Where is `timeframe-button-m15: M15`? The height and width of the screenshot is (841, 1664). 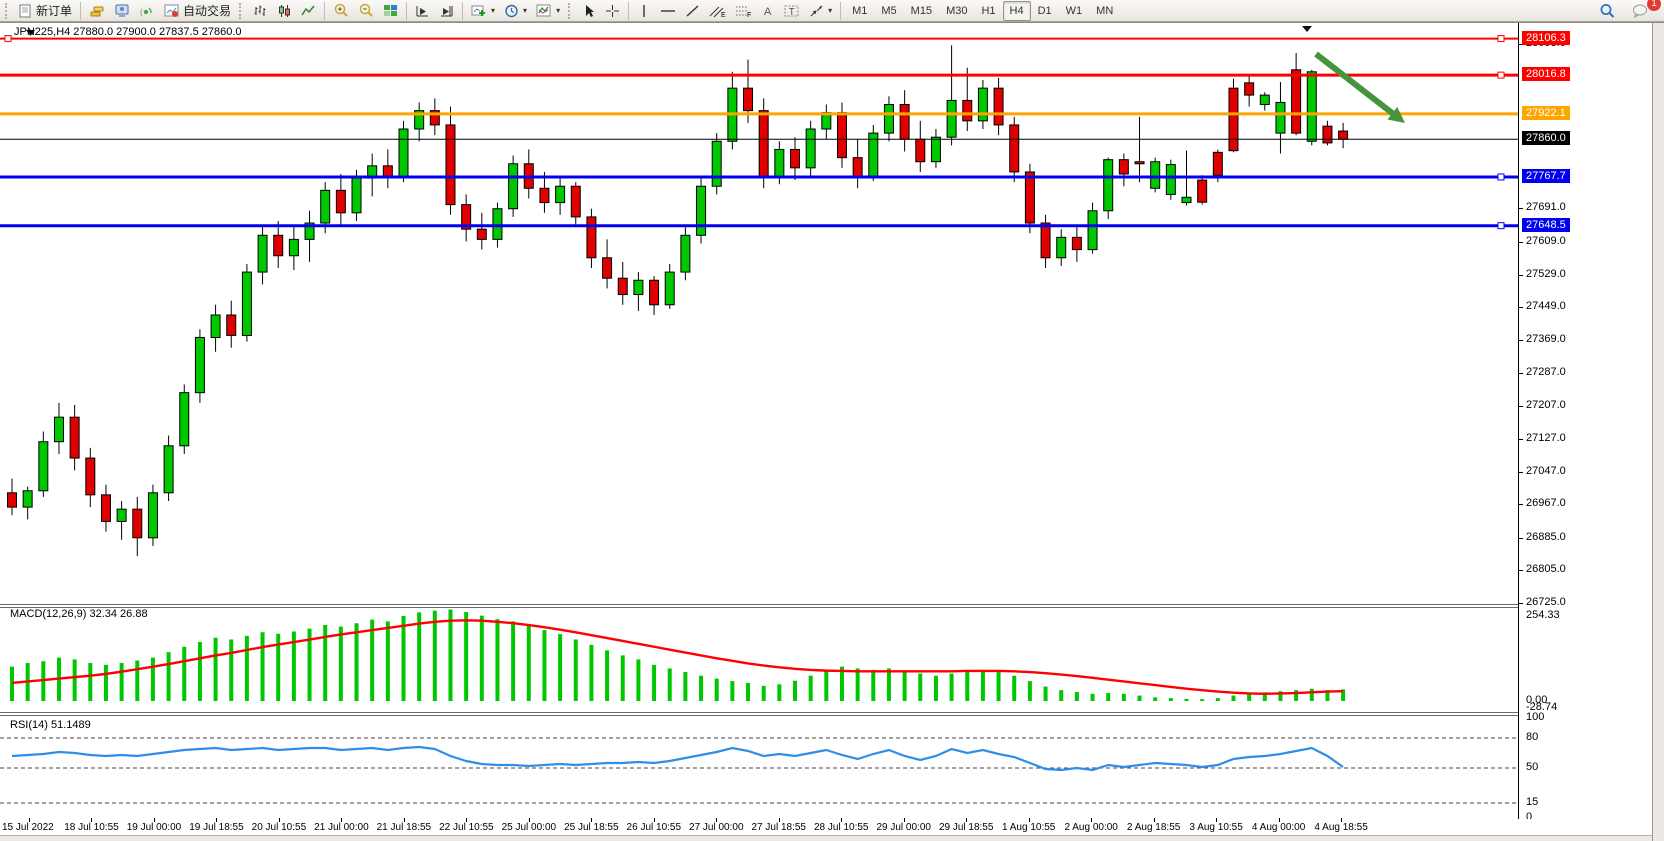 timeframe-button-m15: M15 is located at coordinates (921, 10).